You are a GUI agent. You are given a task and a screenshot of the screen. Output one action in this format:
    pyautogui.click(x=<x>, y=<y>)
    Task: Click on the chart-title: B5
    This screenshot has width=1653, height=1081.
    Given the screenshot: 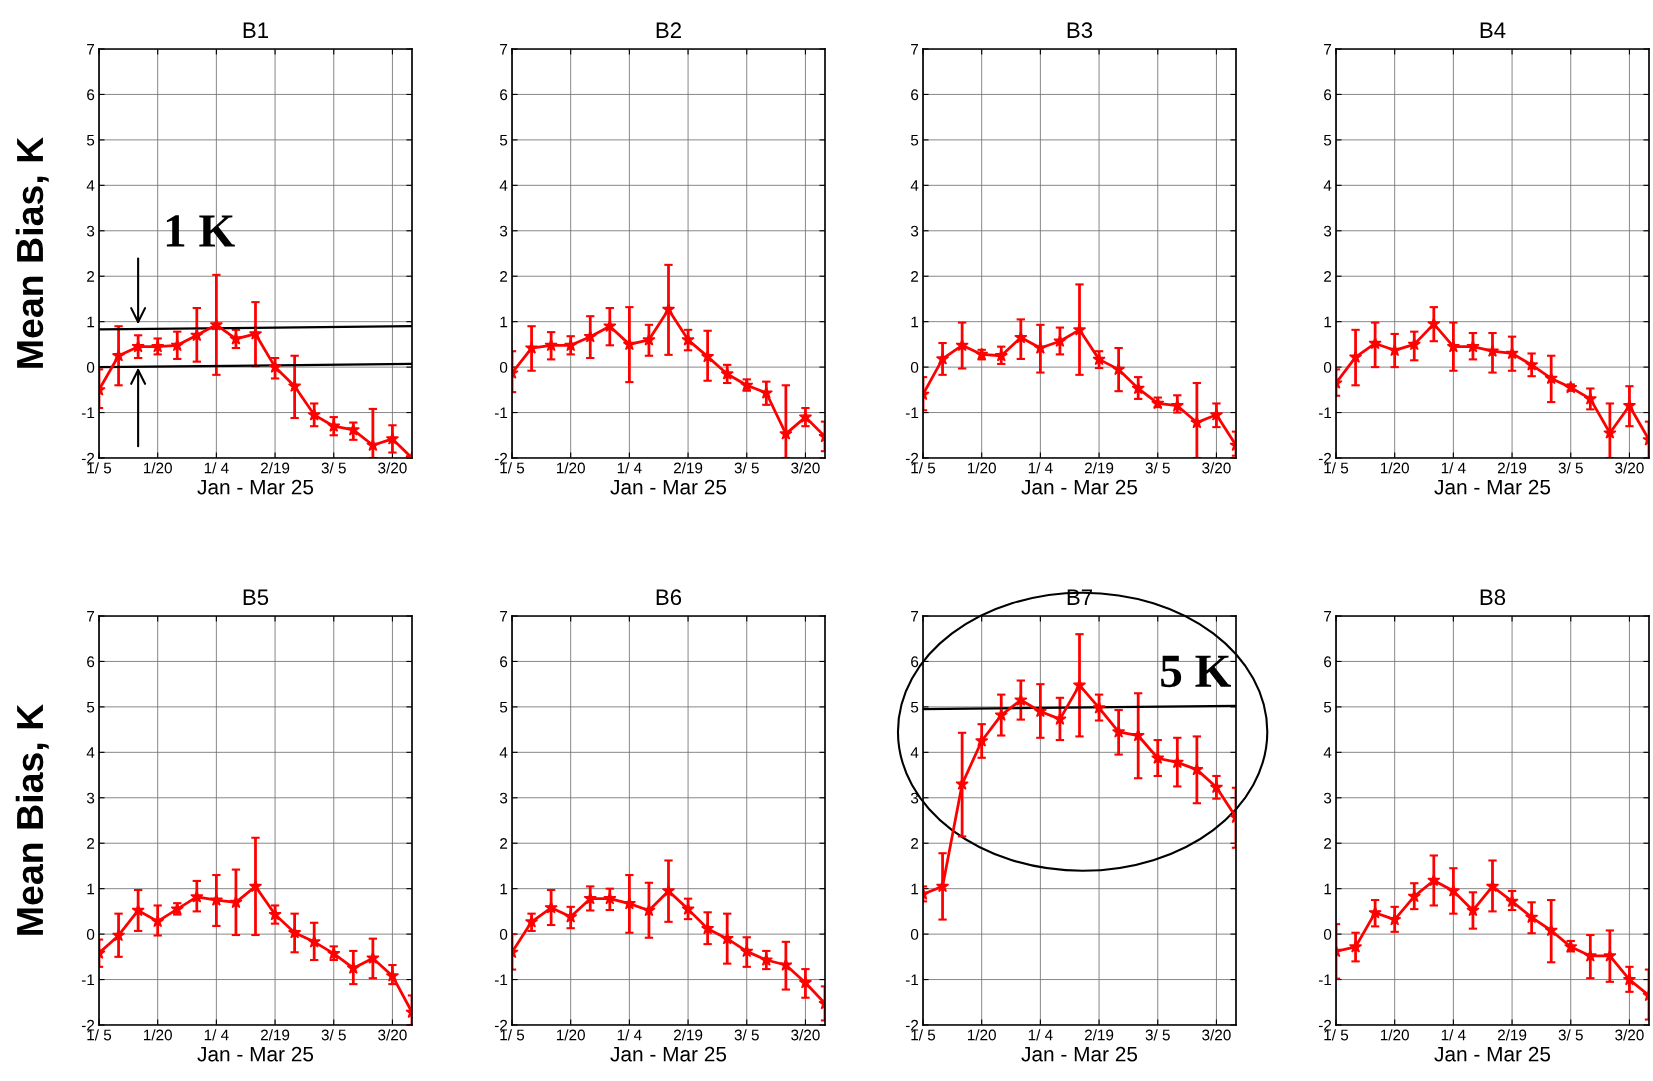 What is the action you would take?
    pyautogui.click(x=256, y=597)
    